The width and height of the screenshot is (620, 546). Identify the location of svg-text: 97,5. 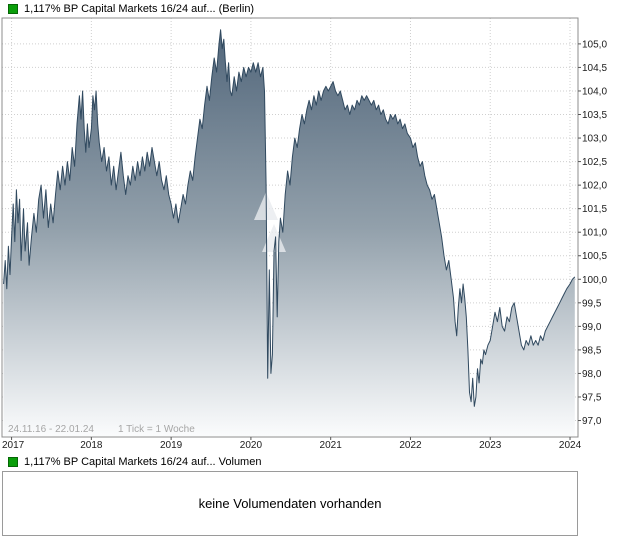
(592, 397).